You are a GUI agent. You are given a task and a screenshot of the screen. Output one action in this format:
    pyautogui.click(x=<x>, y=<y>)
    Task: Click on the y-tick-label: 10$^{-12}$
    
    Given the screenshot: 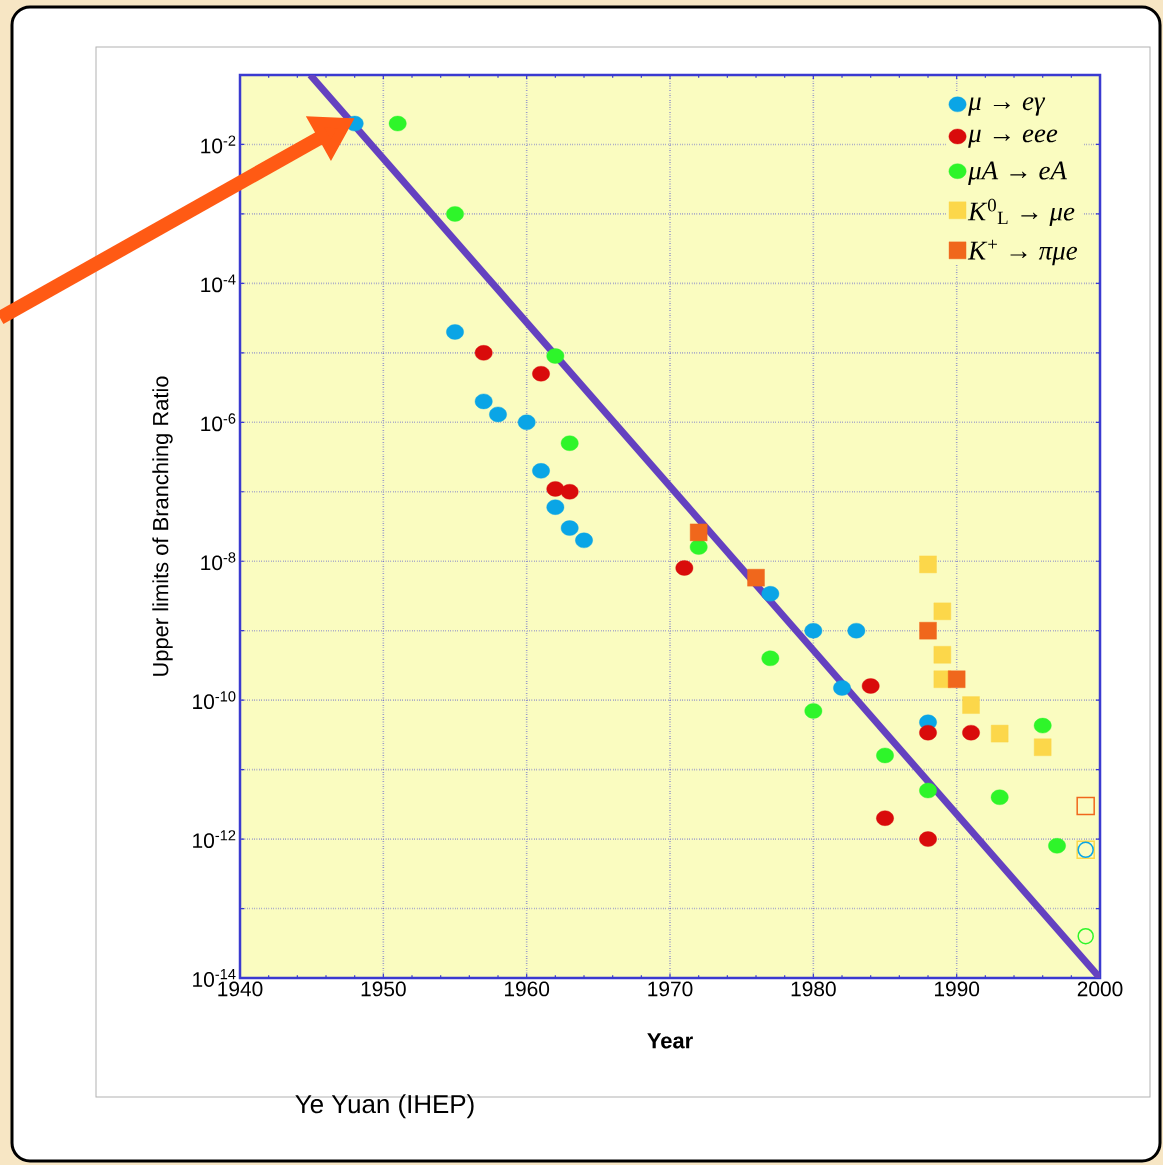 What is the action you would take?
    pyautogui.click(x=214, y=839)
    